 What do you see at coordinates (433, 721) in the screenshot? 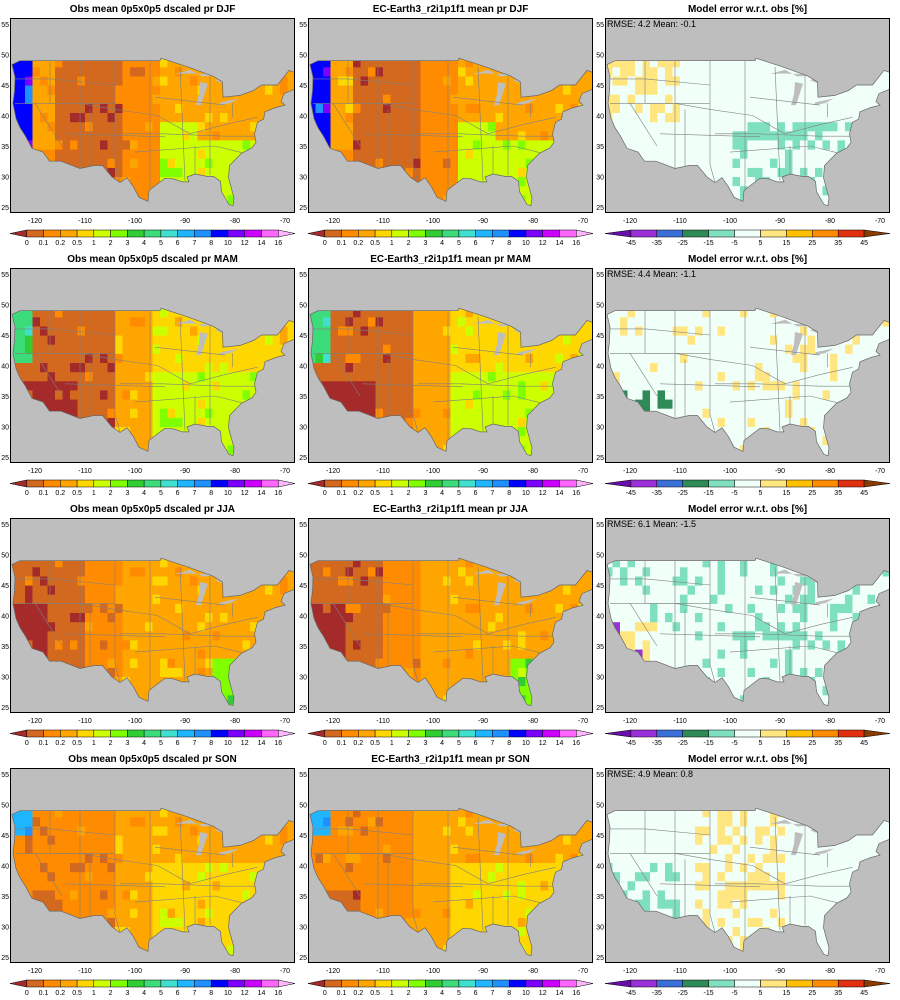
I see `lon-tick-label: -100` at bounding box center [433, 721].